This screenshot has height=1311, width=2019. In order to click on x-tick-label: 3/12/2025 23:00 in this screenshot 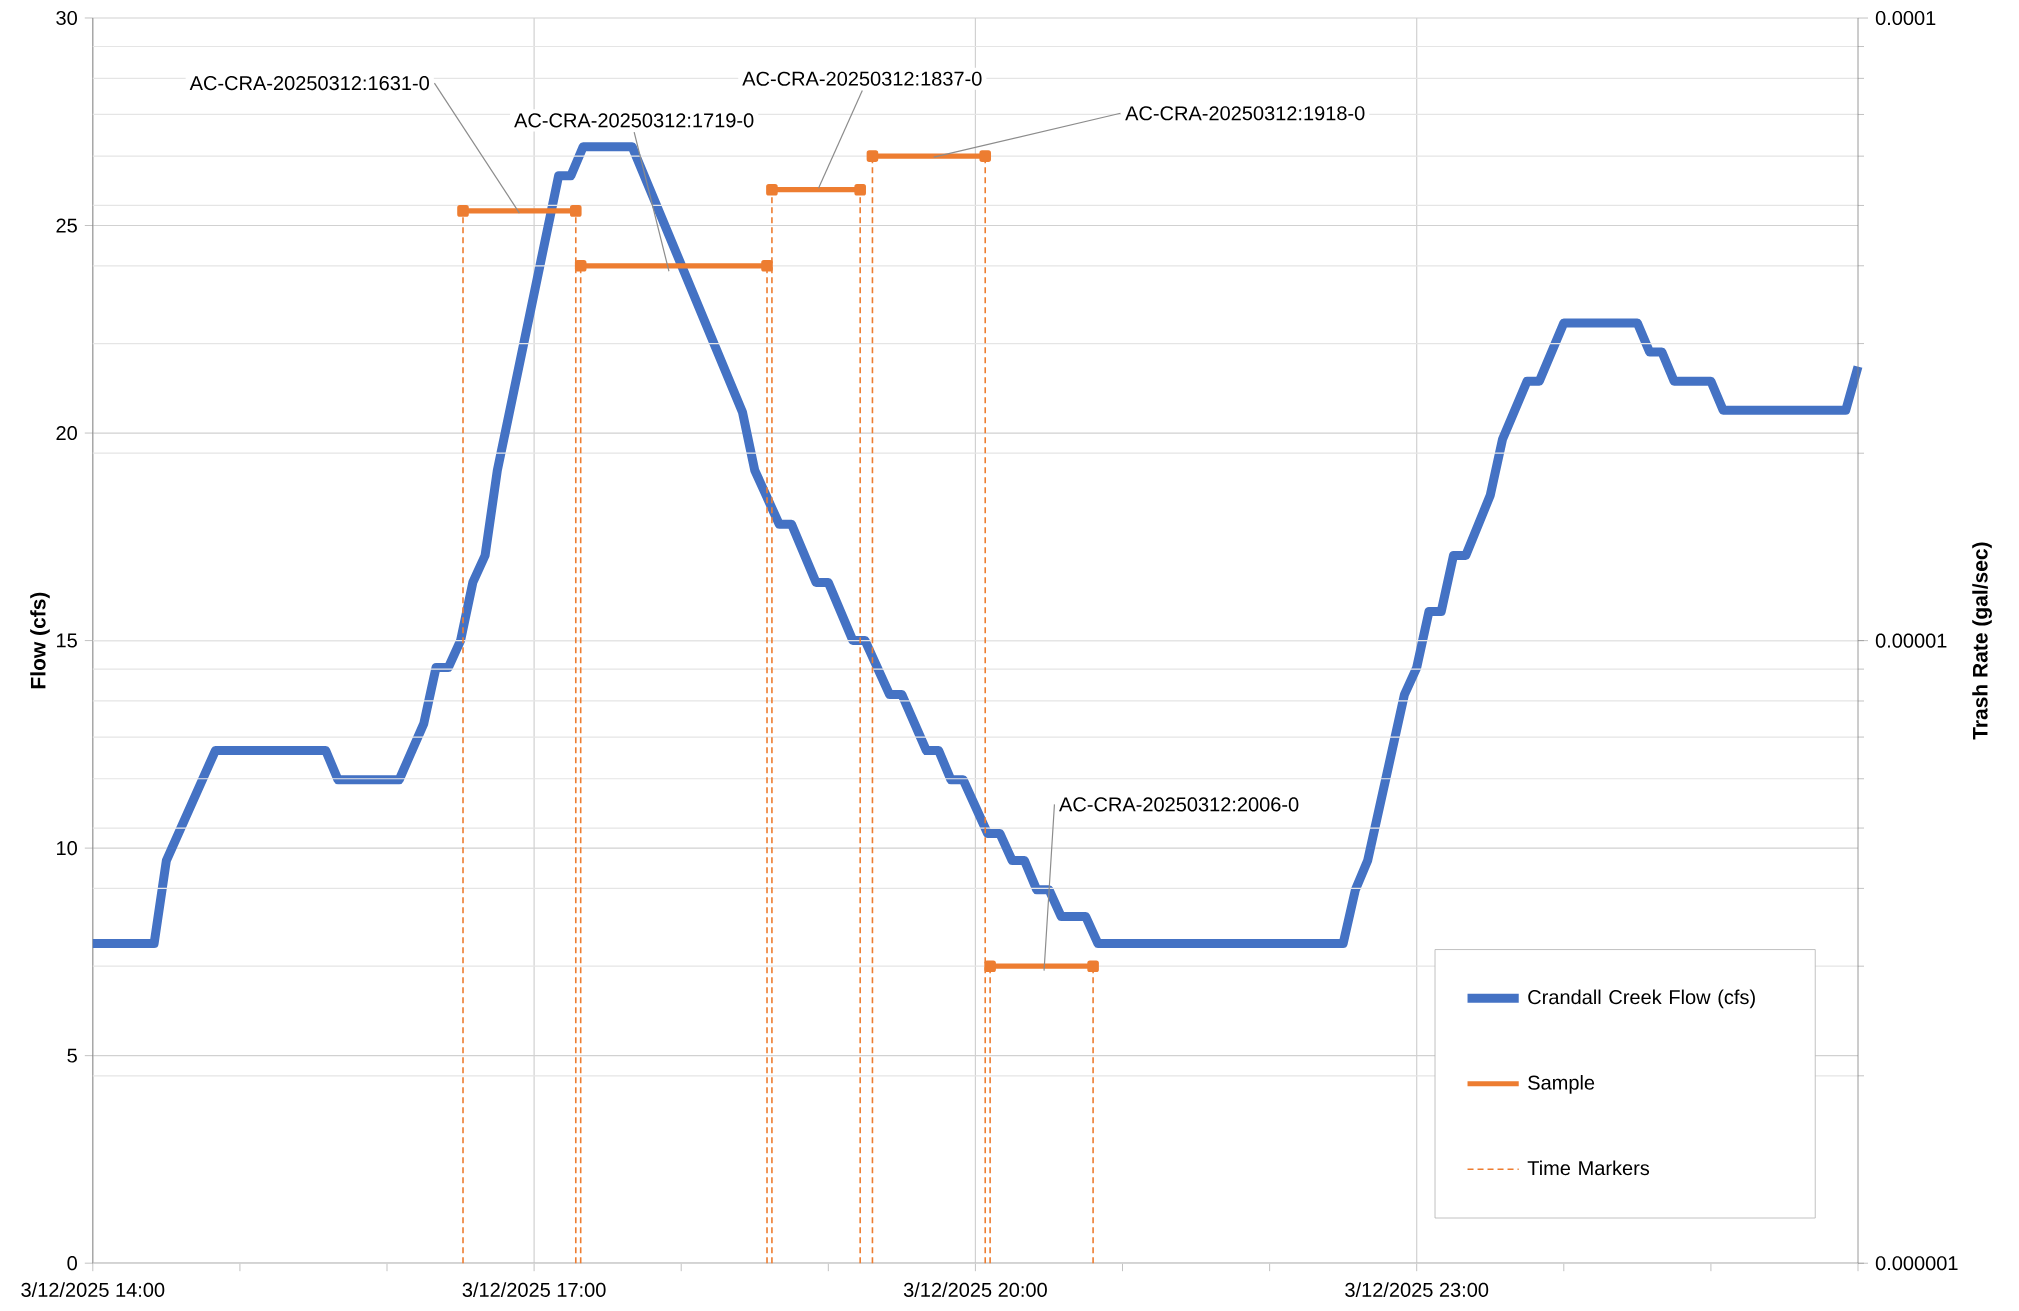, I will do `click(1417, 1289)`.